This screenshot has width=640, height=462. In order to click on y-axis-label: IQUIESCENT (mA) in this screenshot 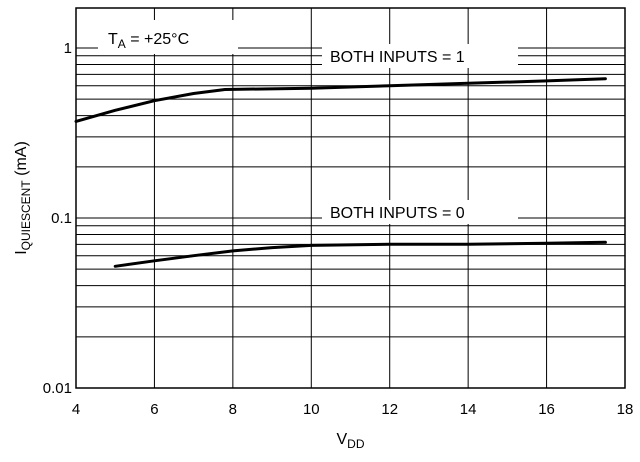, I will do `click(23, 198)`.